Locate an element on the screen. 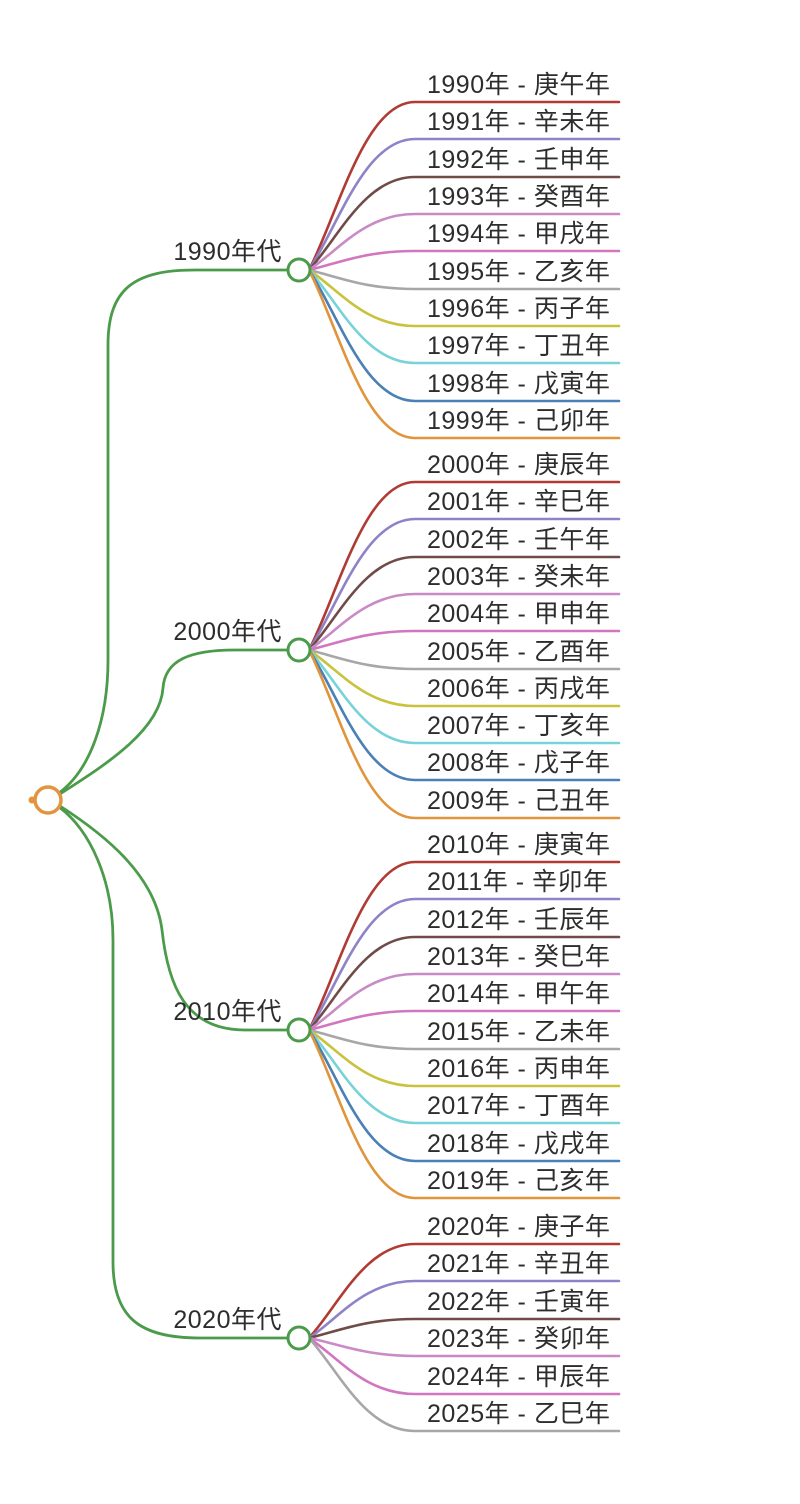 The height and width of the screenshot is (1504, 800). year-line-2020 is located at coordinates (464, 1291).